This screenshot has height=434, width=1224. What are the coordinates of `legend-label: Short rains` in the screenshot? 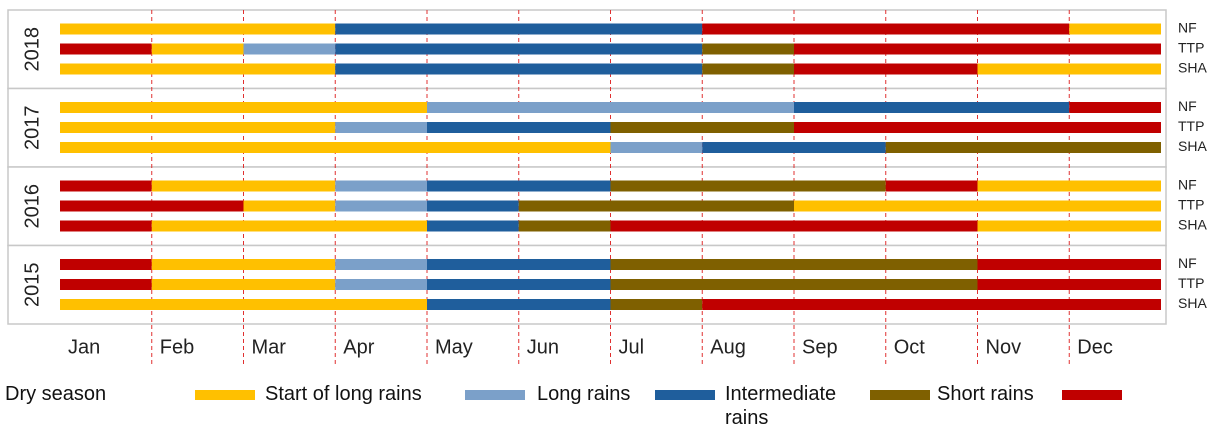 It's located at (985, 394).